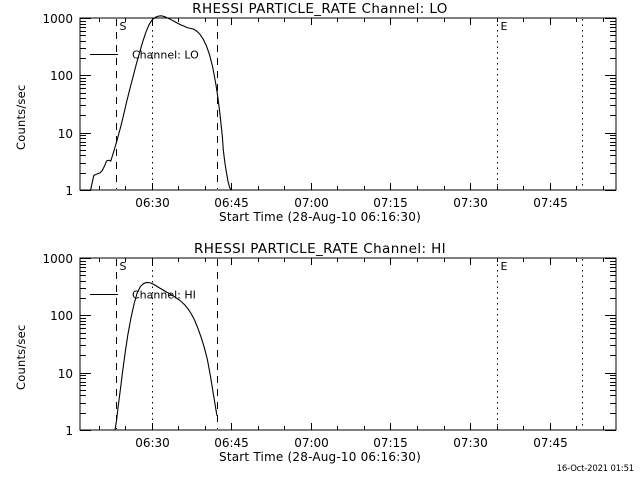 This screenshot has height=480, width=640. I want to click on panel-title-hi: RHESSI PARTICLE_RATE Channel: HI, so click(320, 249).